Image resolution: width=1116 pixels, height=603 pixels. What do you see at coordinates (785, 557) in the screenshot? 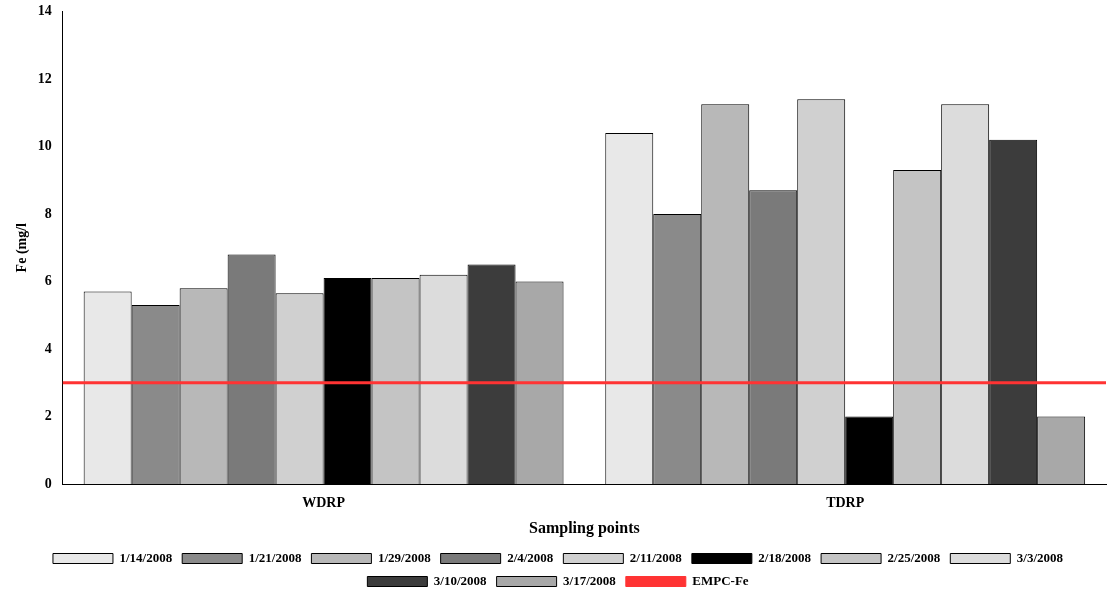
I see `legend-label: 2/18/2008` at bounding box center [785, 557].